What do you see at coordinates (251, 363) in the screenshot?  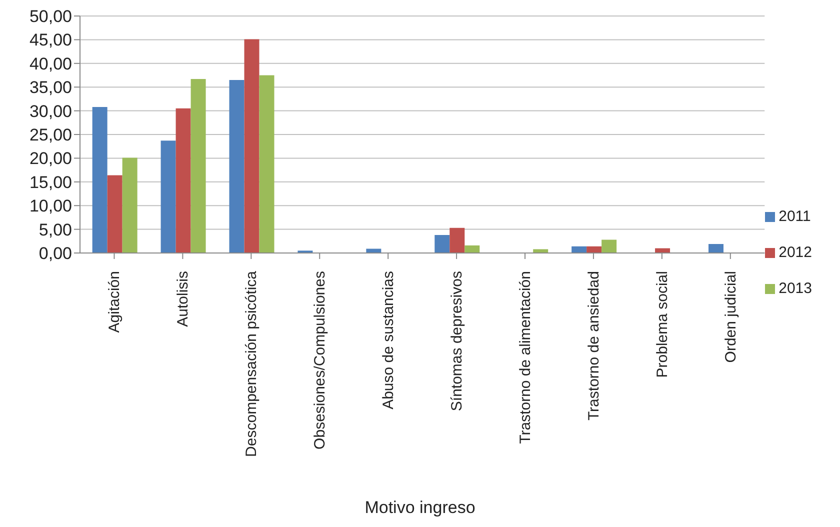 I see `x-tick-label: Descompensación psicótica` at bounding box center [251, 363].